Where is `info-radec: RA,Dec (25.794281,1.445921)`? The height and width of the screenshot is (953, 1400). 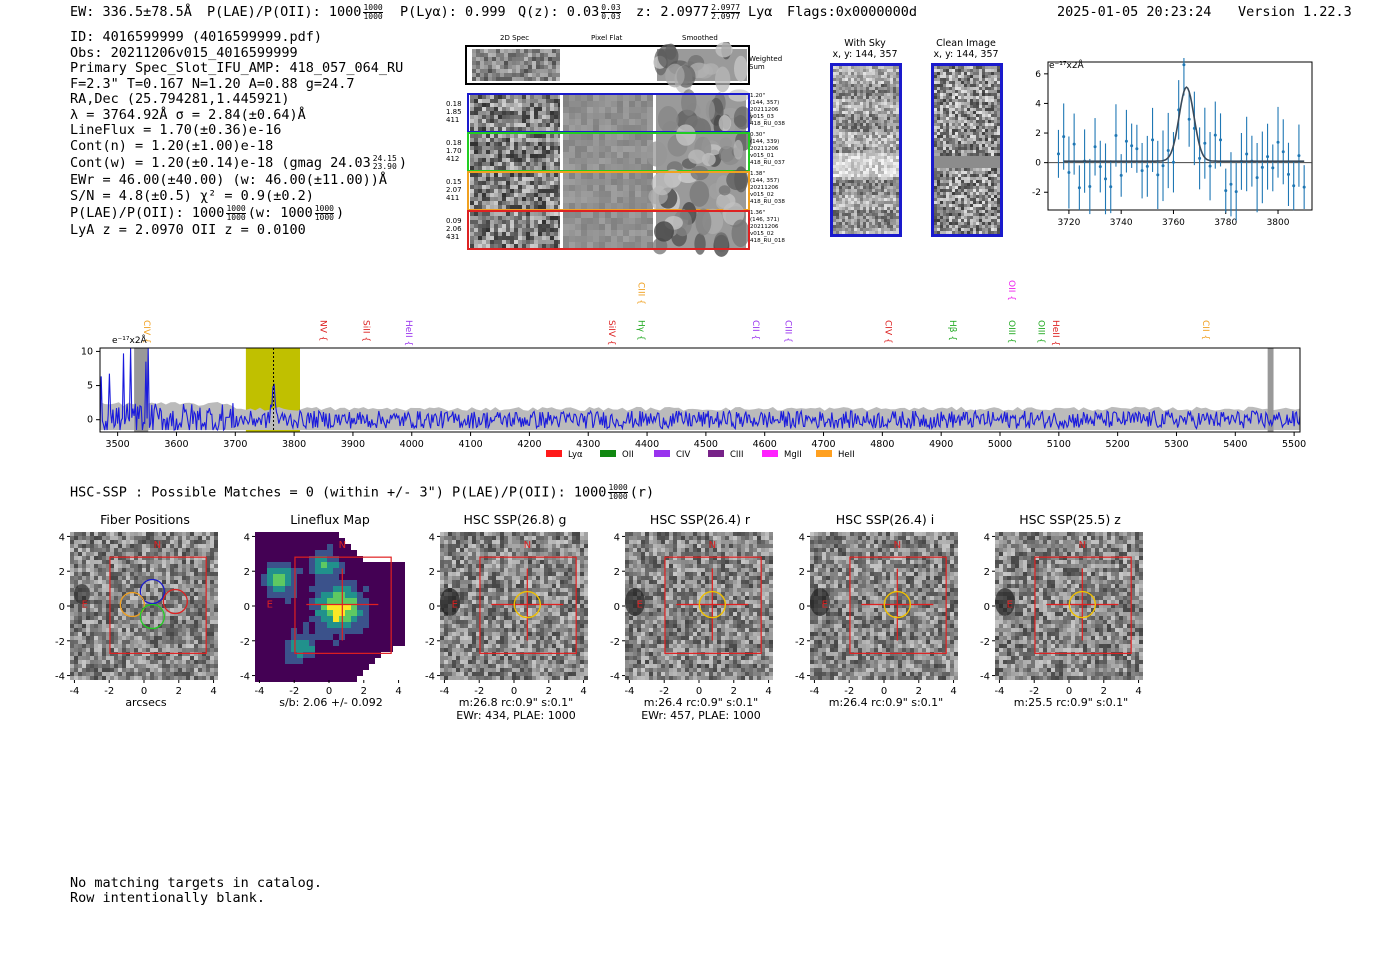 info-radec: RA,Dec (25.794281,1.445921) is located at coordinates (180, 99).